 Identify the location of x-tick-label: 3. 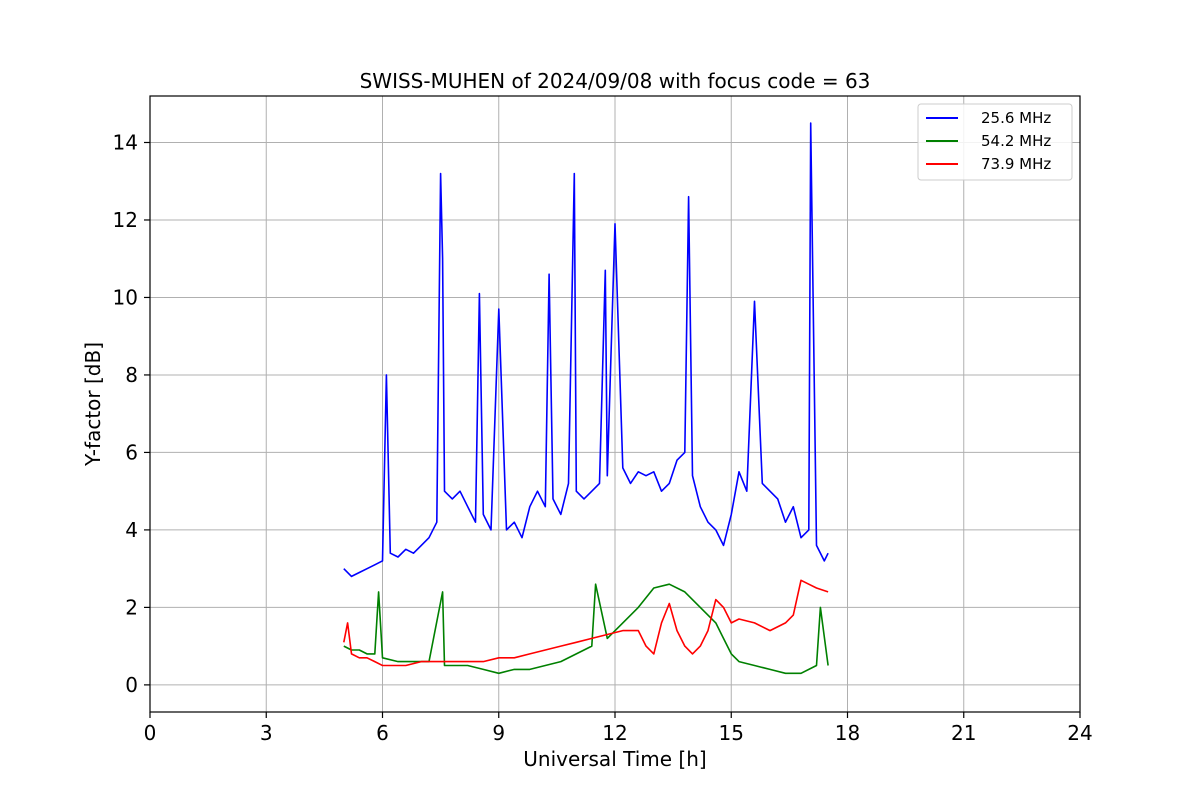
(266, 733).